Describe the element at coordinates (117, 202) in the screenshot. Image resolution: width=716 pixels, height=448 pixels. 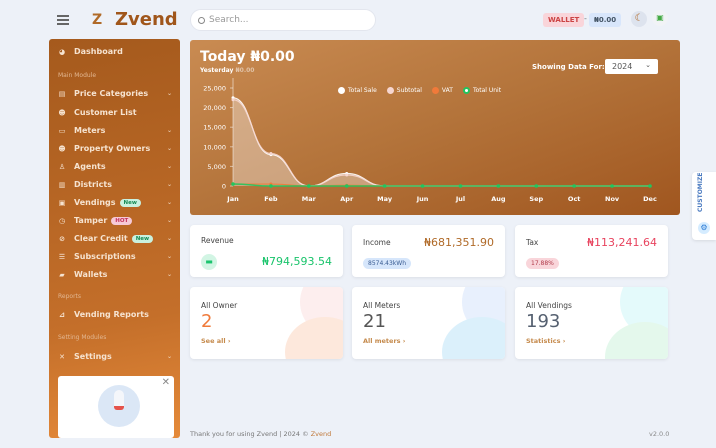
I see `sidebar-item-vendings: ▣ Vendings New ⌄` at that location.